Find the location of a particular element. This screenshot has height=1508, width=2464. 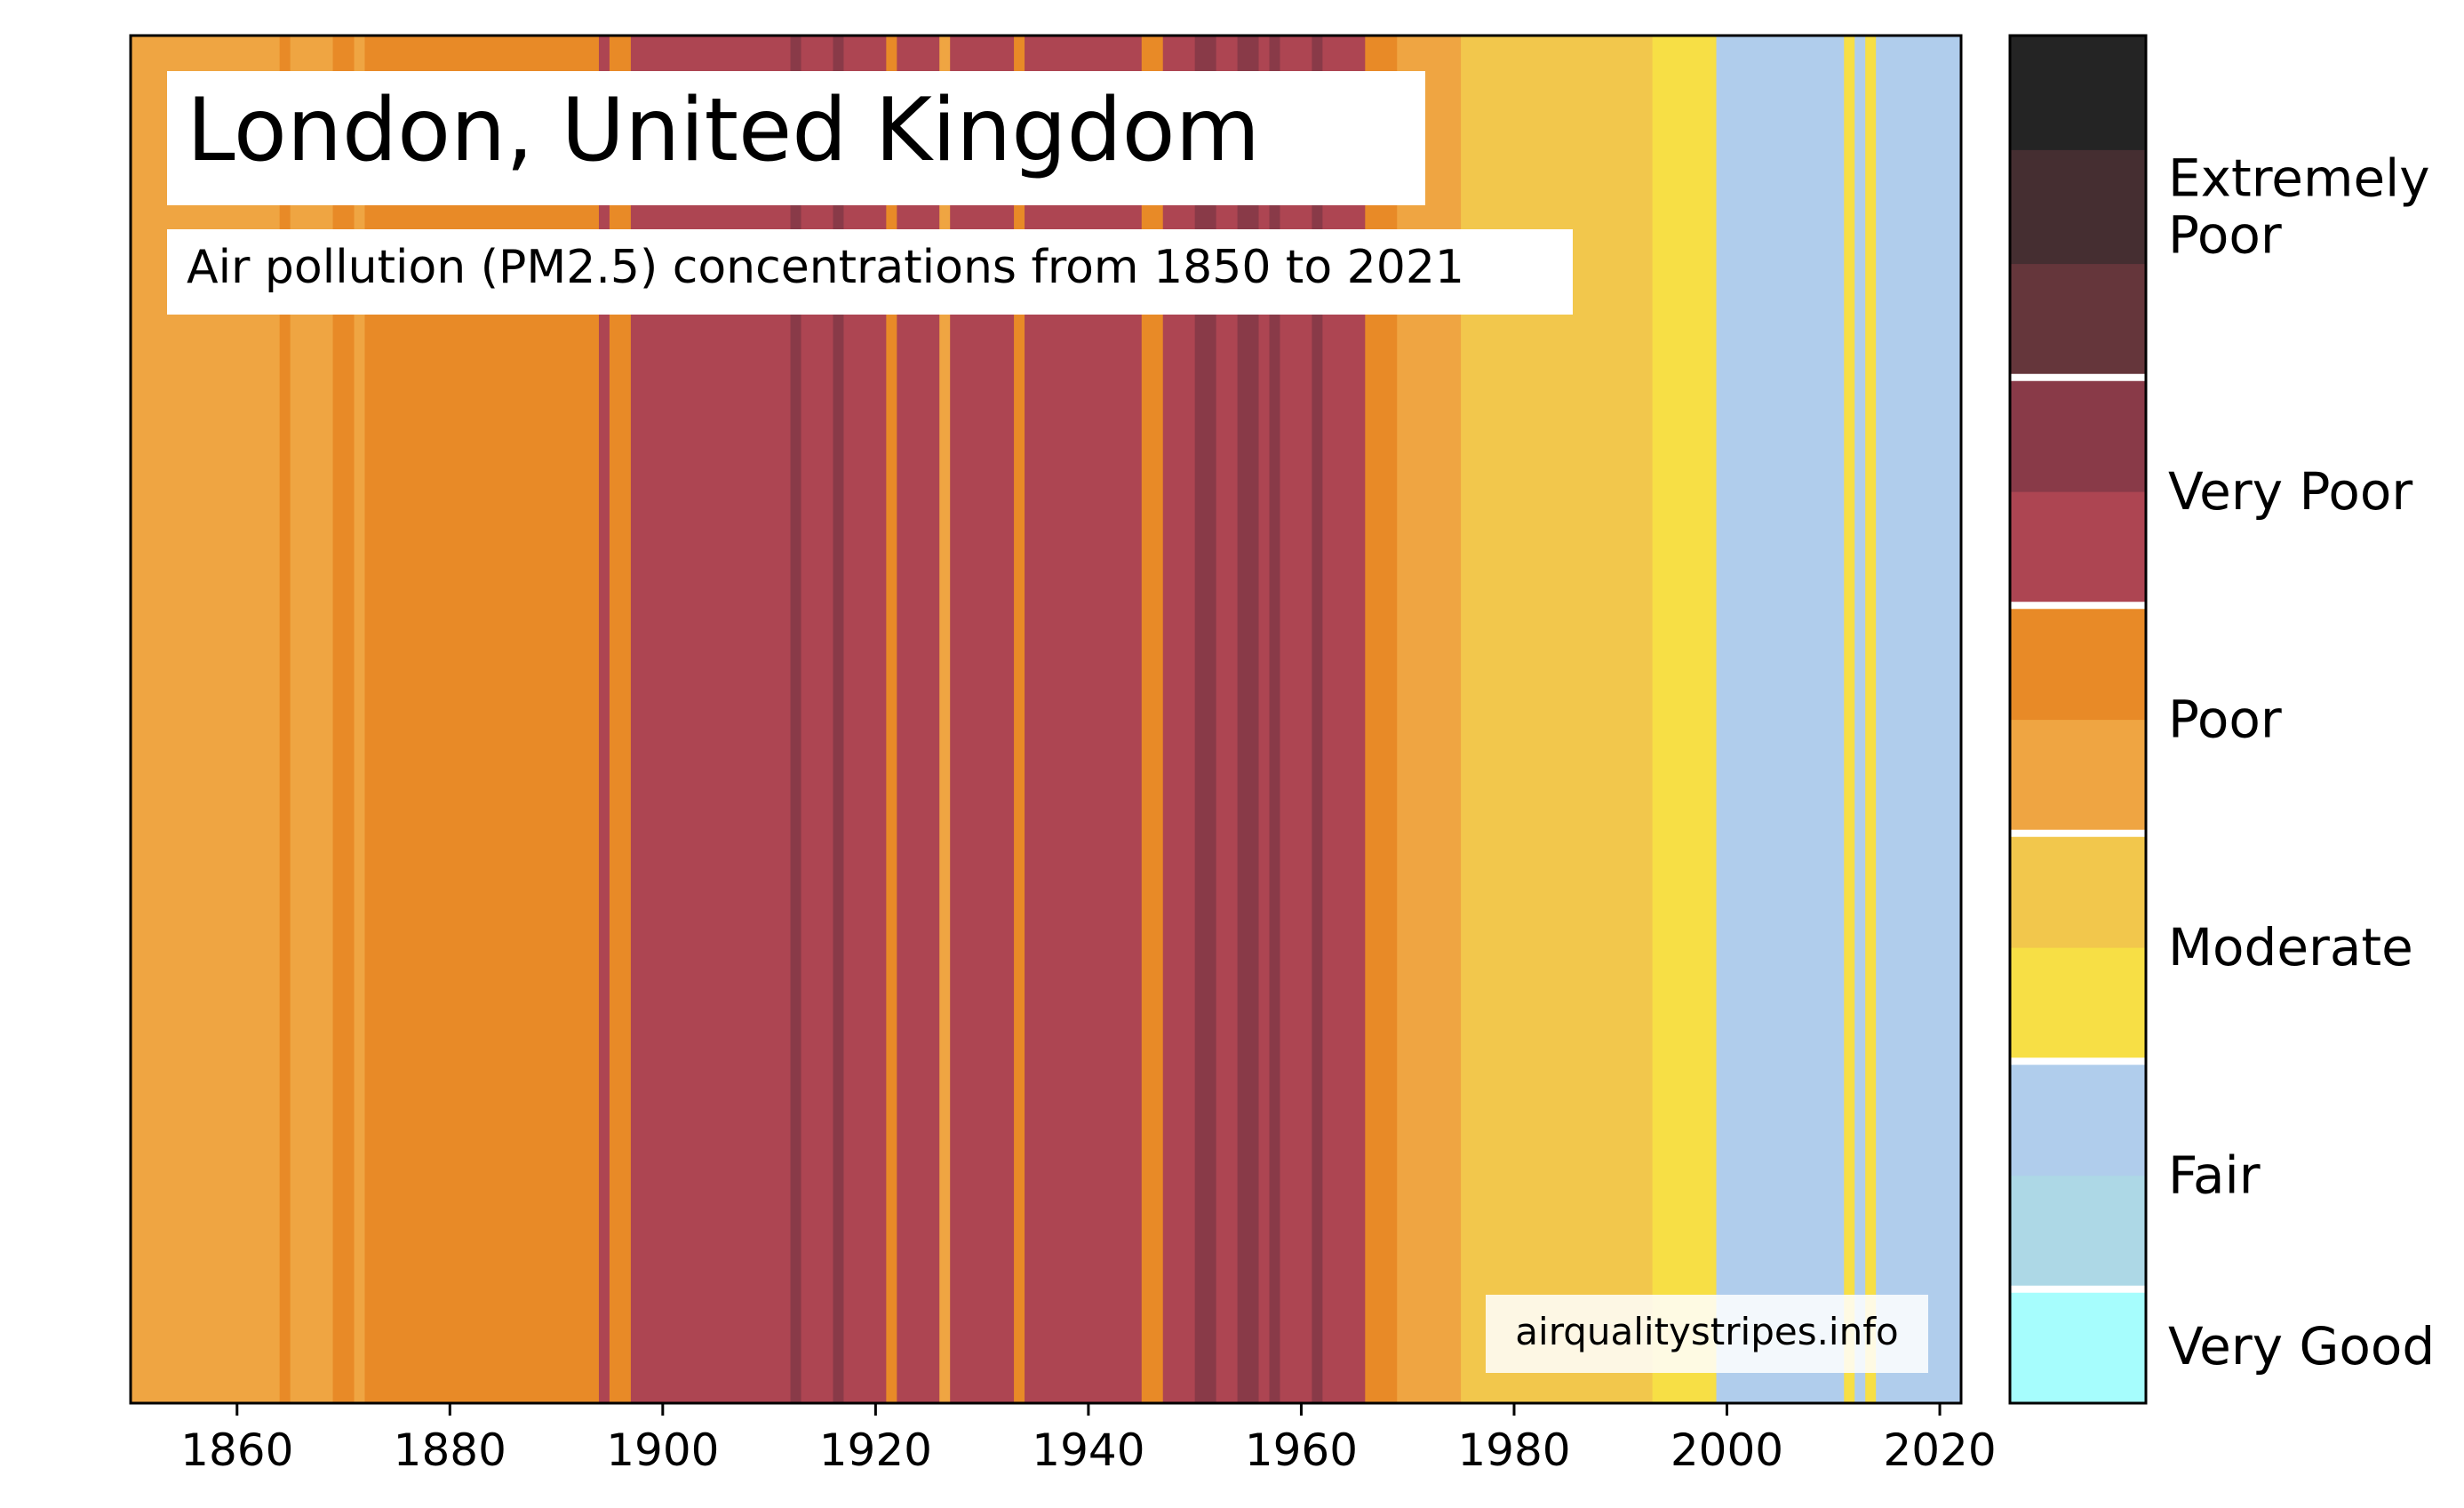

x-tick-label: 2020 is located at coordinates (1939, 1450).